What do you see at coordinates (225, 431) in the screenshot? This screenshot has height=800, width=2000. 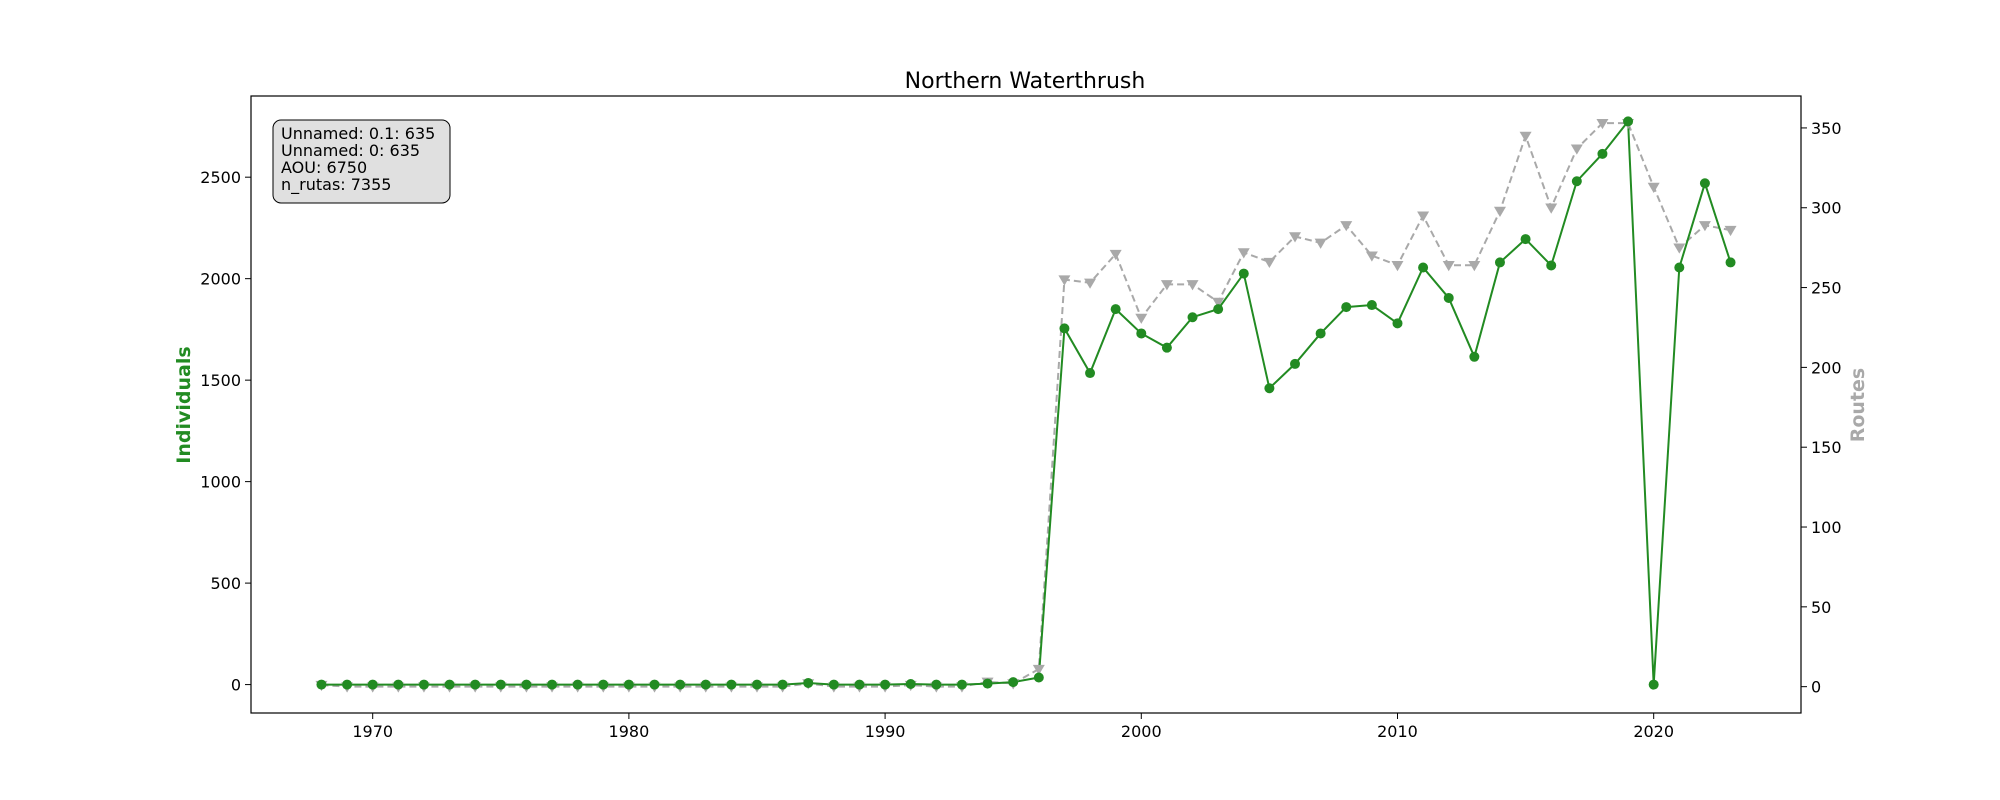 I see `y-axis-left: 0 500 1000 1500 2000 2500` at bounding box center [225, 431].